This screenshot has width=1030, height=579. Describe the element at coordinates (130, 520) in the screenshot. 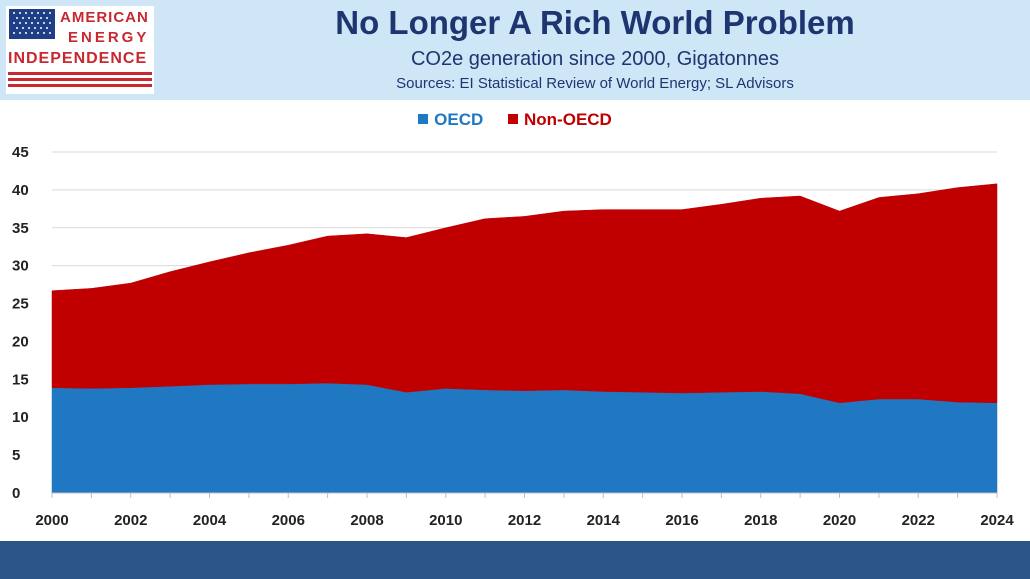

I see `x-tick-label: 2002` at that location.